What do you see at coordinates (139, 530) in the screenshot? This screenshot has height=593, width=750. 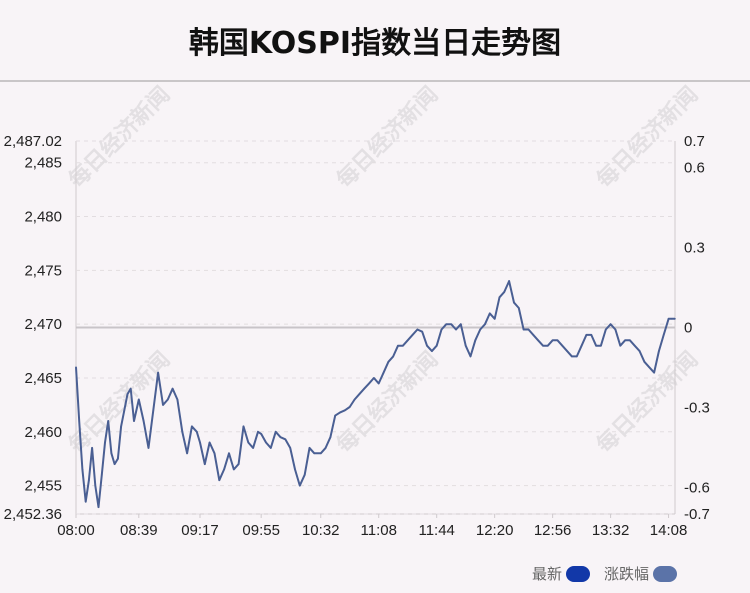 I see `x-tick-label-1: 08:39` at bounding box center [139, 530].